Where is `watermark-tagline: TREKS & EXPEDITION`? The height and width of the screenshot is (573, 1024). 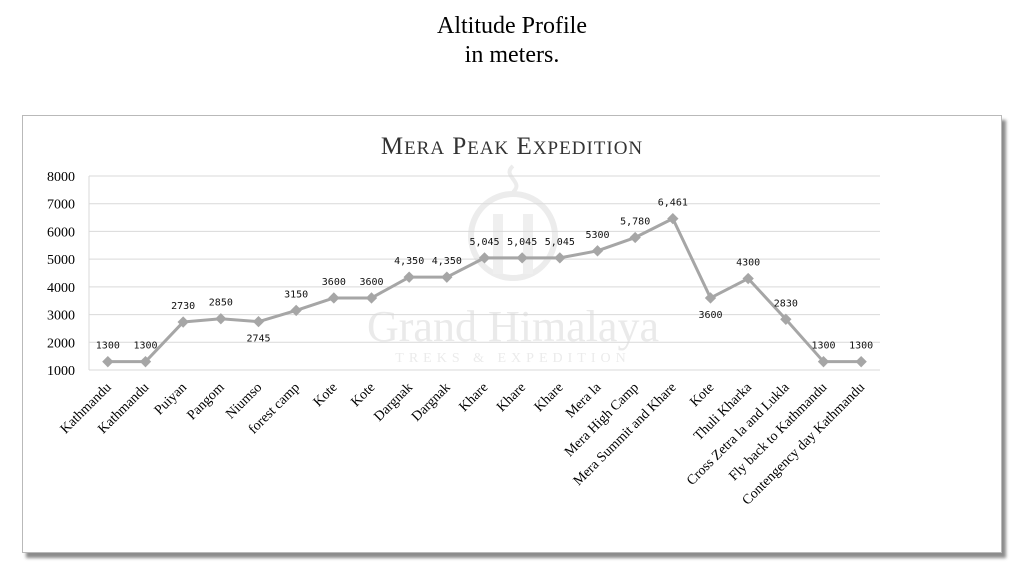 watermark-tagline: TREKS & EXPEDITION is located at coordinates (512, 358).